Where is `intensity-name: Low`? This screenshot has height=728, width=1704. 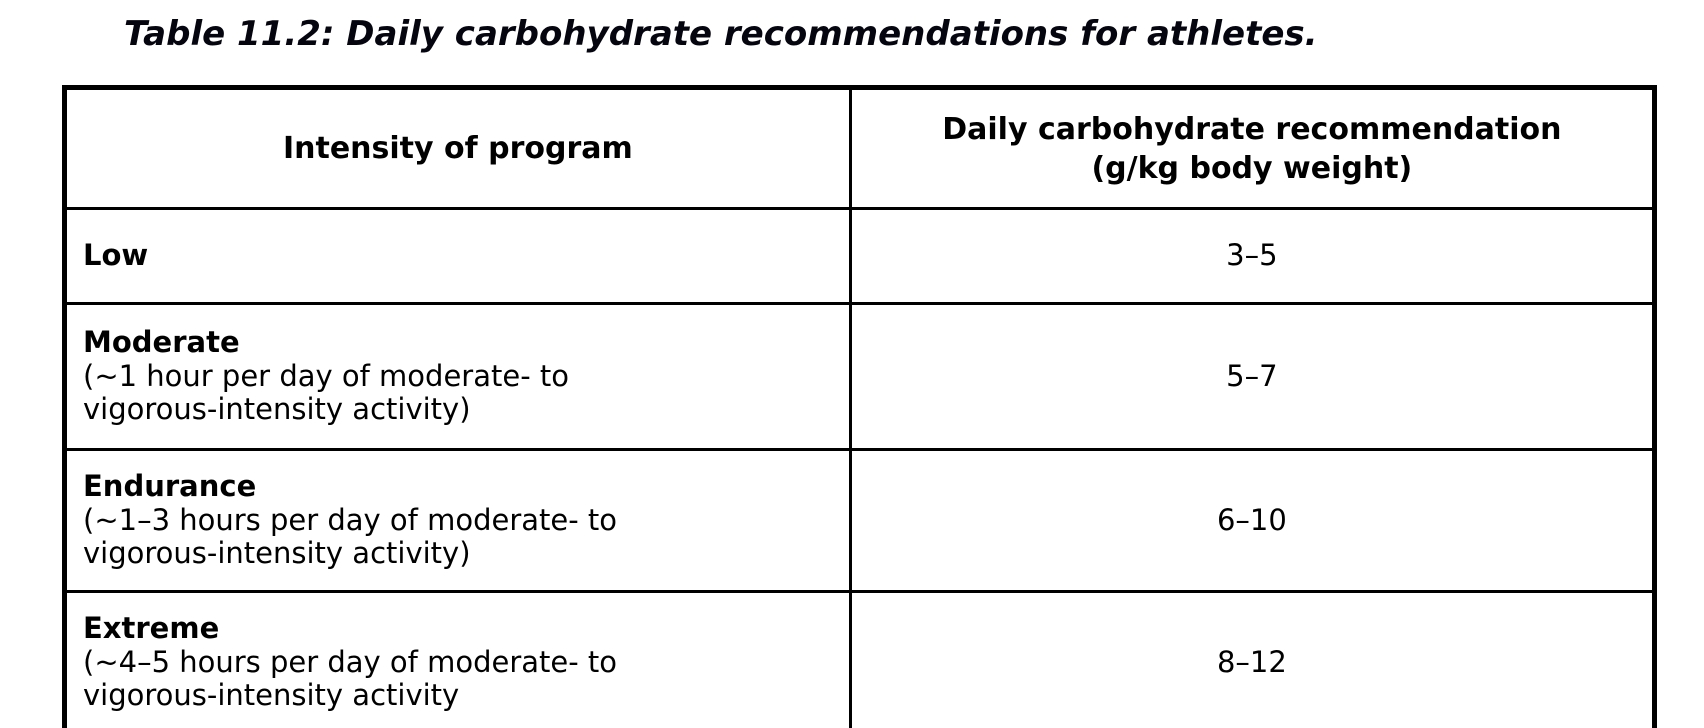 intensity-name: Low is located at coordinates (116, 255).